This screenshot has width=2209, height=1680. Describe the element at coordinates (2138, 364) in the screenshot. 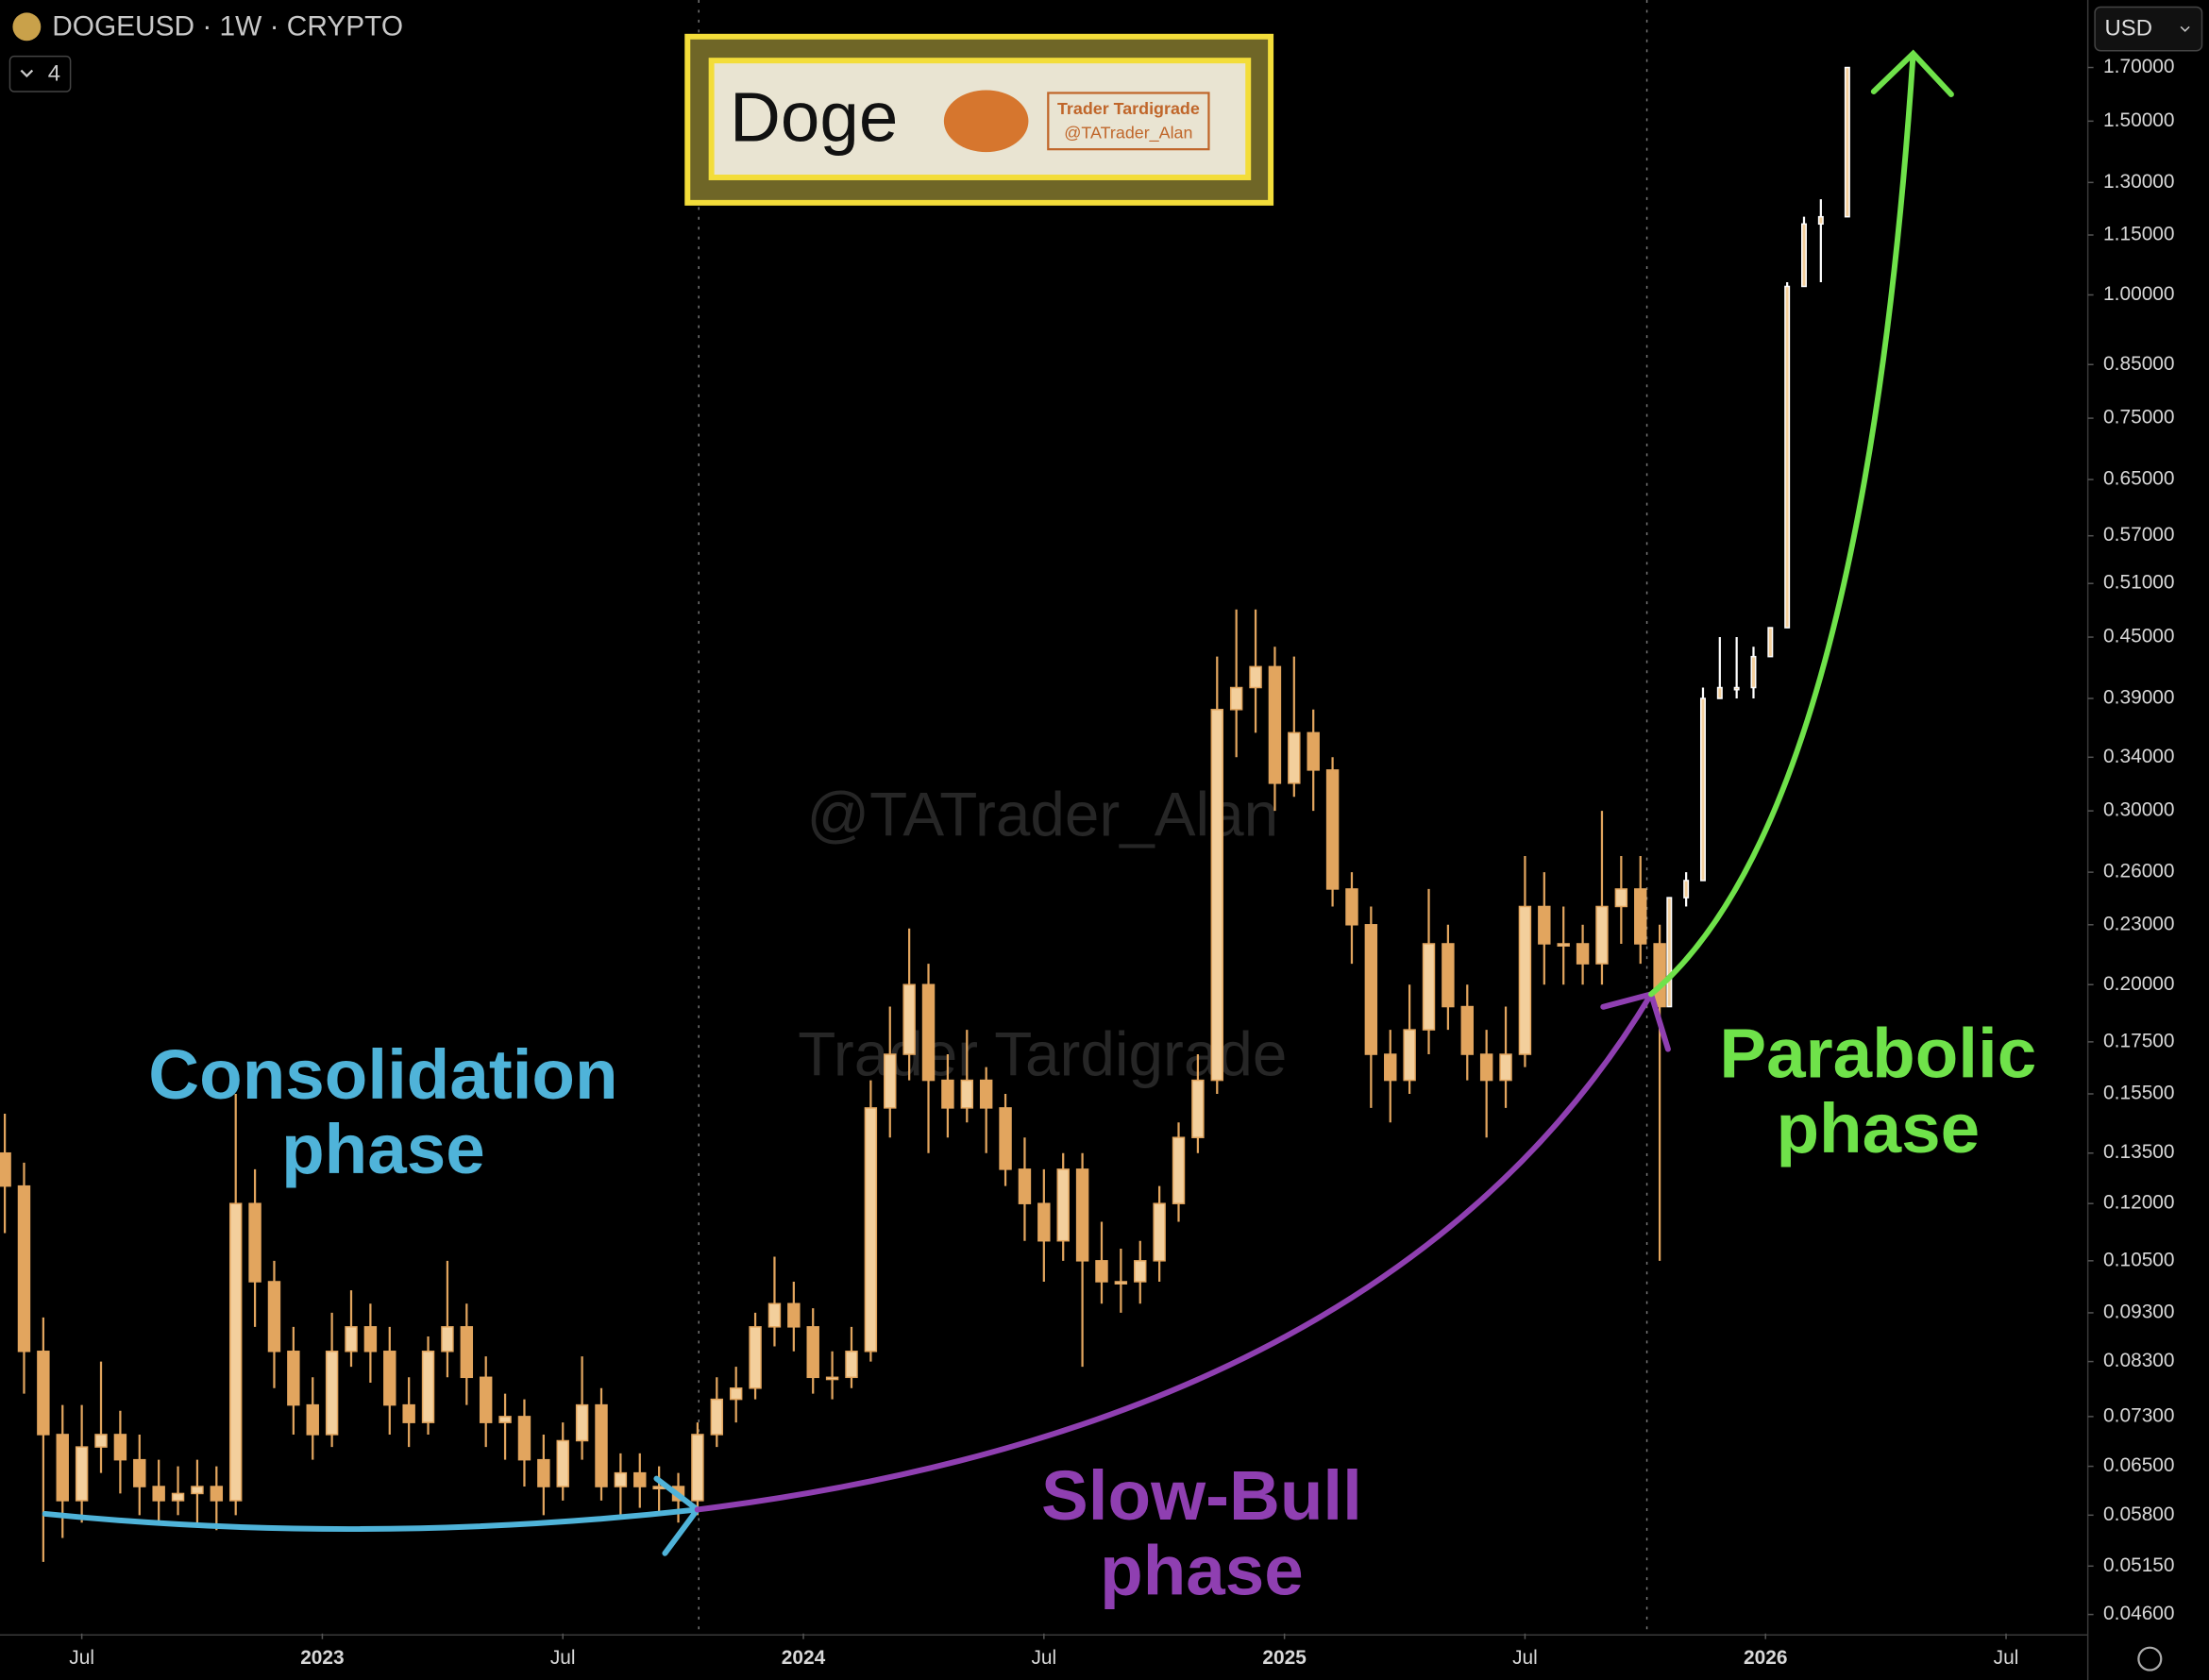

I see `y-tick-label: 0.85000` at that location.